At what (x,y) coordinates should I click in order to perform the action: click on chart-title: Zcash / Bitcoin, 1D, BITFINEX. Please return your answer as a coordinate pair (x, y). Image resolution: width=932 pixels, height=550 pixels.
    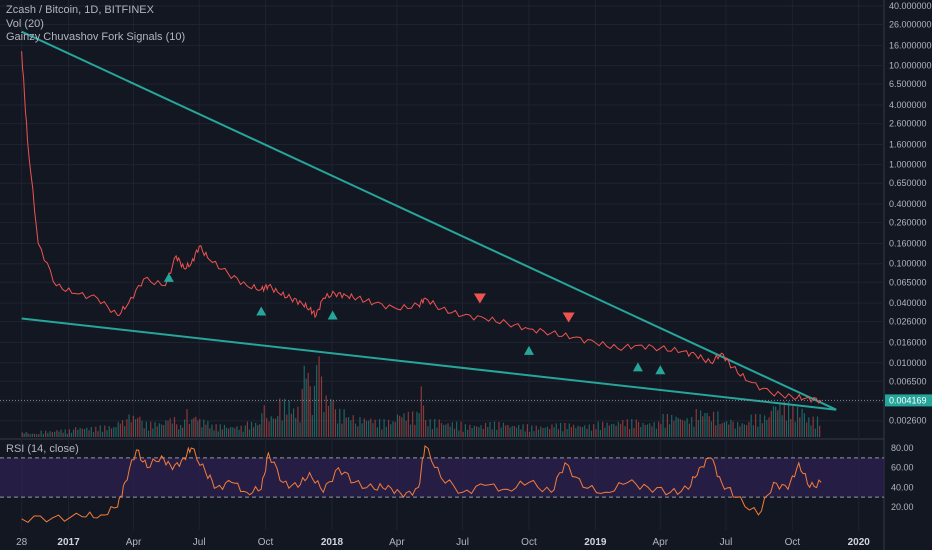
    Looking at the image, I should click on (80, 10).